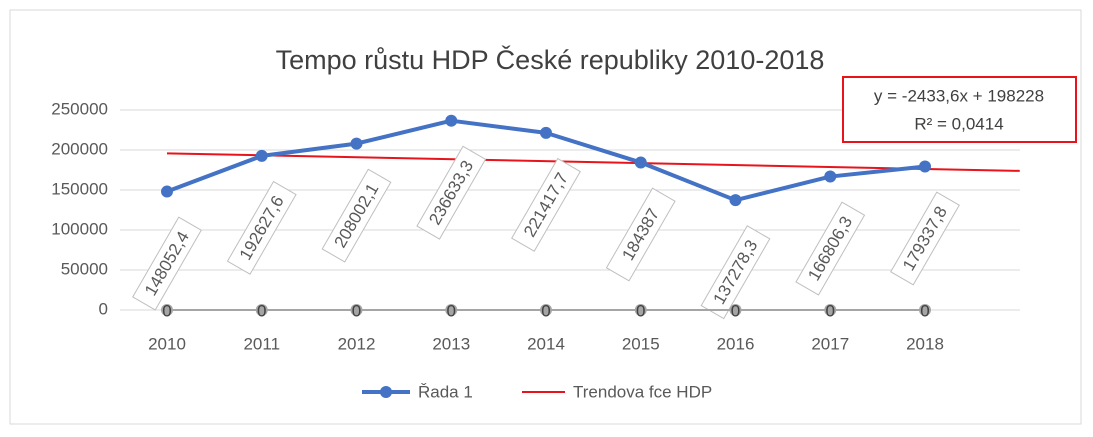 Image resolution: width=1093 pixels, height=437 pixels. Describe the element at coordinates (958, 123) in the screenshot. I see `r-squared: R² = 0,0414` at that location.